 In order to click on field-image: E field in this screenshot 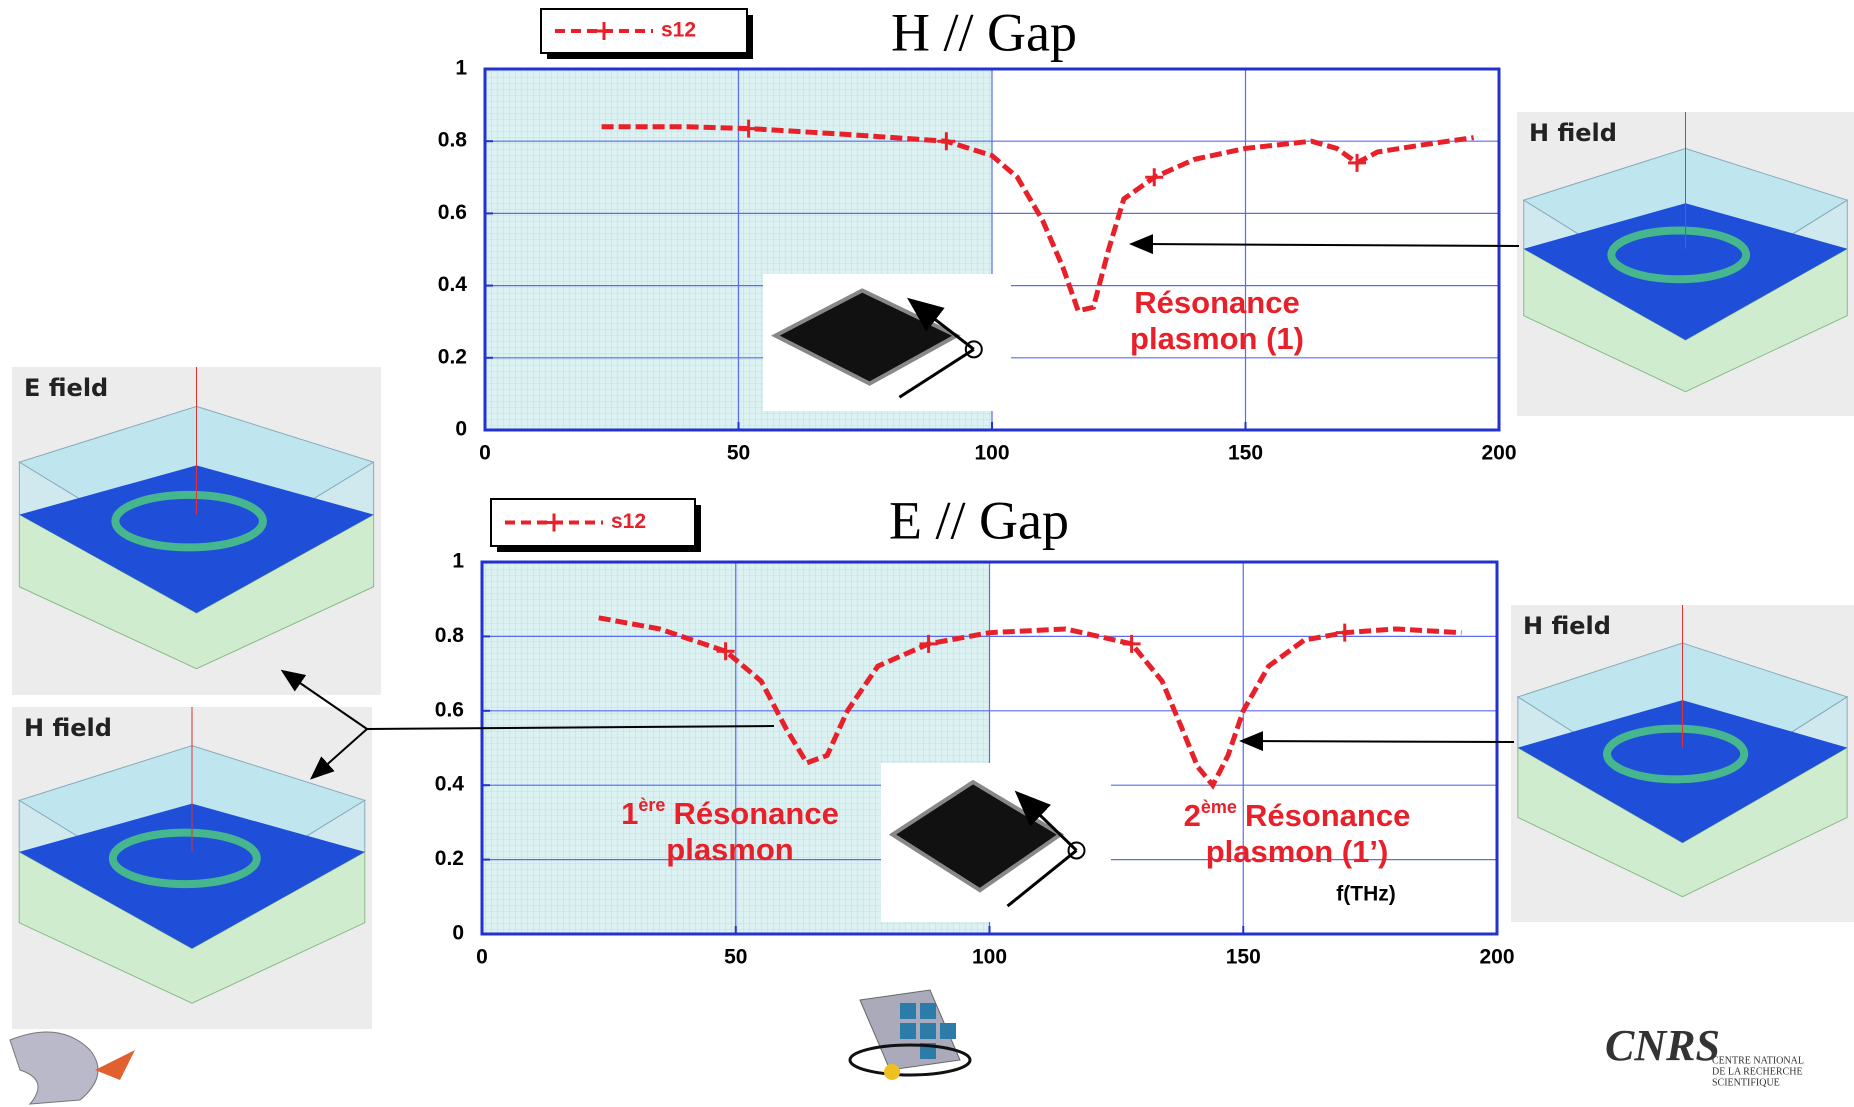, I will do `click(196, 531)`.